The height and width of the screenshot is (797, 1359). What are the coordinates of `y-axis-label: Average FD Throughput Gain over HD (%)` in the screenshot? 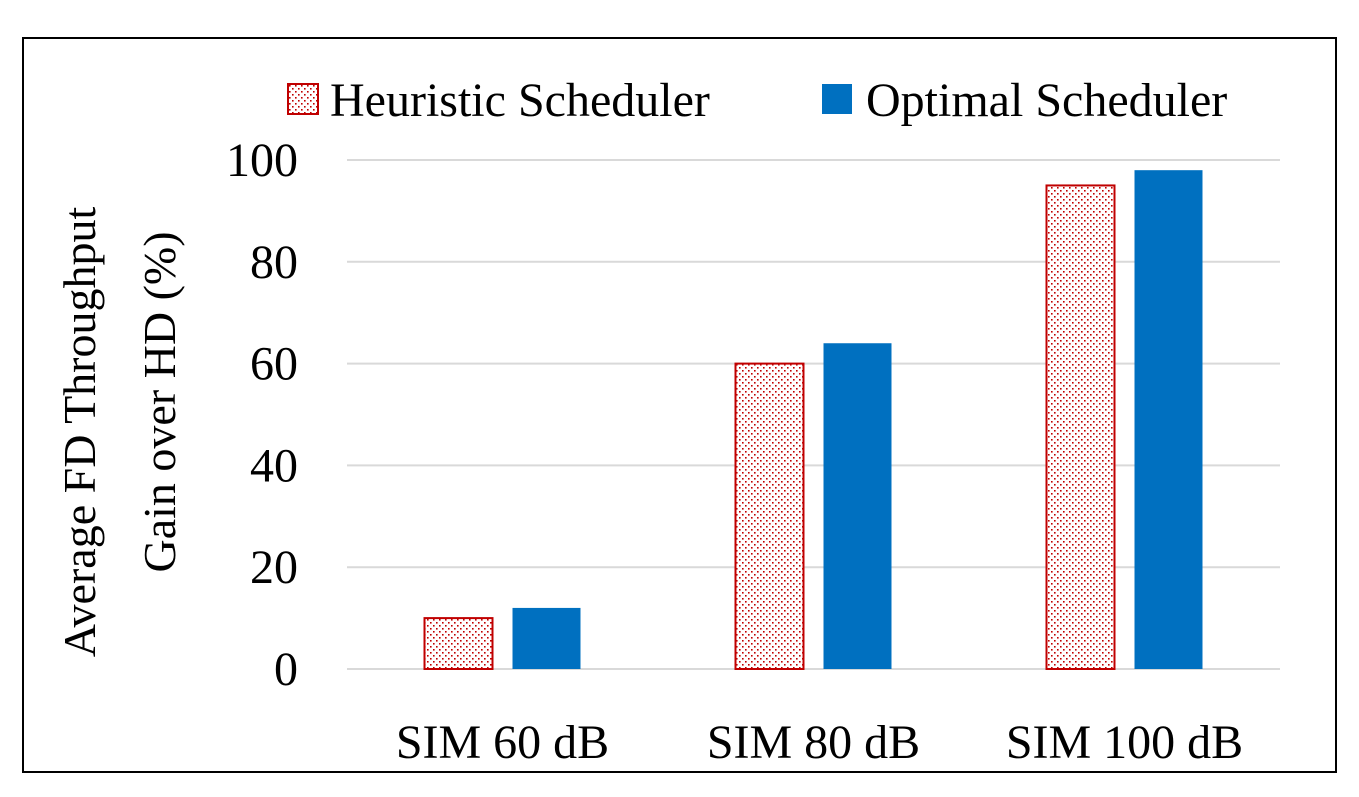 It's located at (119, 432).